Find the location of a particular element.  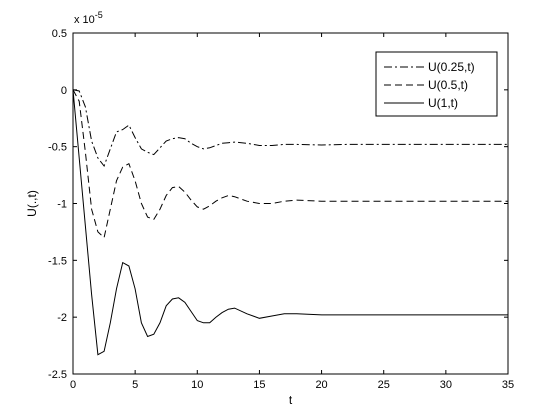

x-tick-label: 15 is located at coordinates (259, 385).